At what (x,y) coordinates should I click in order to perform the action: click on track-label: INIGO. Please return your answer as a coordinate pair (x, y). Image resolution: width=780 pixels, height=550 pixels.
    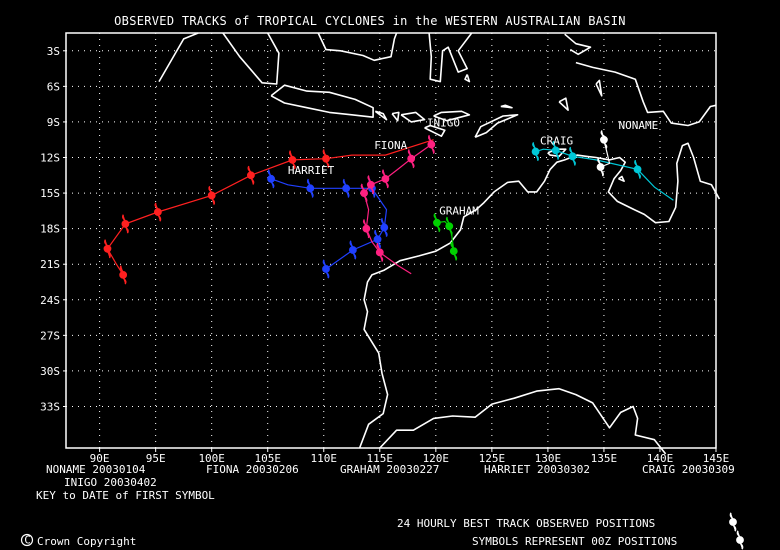
    Looking at the image, I should click on (443, 123).